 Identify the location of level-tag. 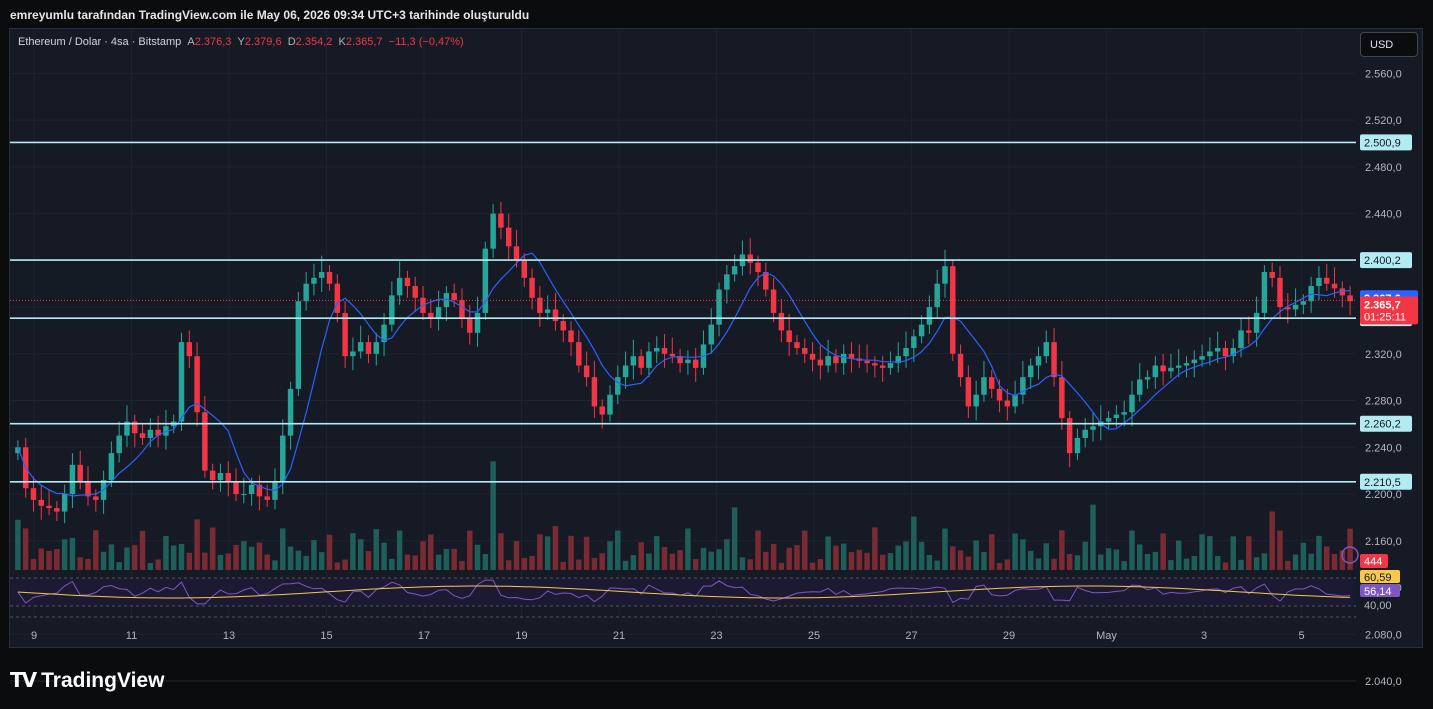
(1386, 481).